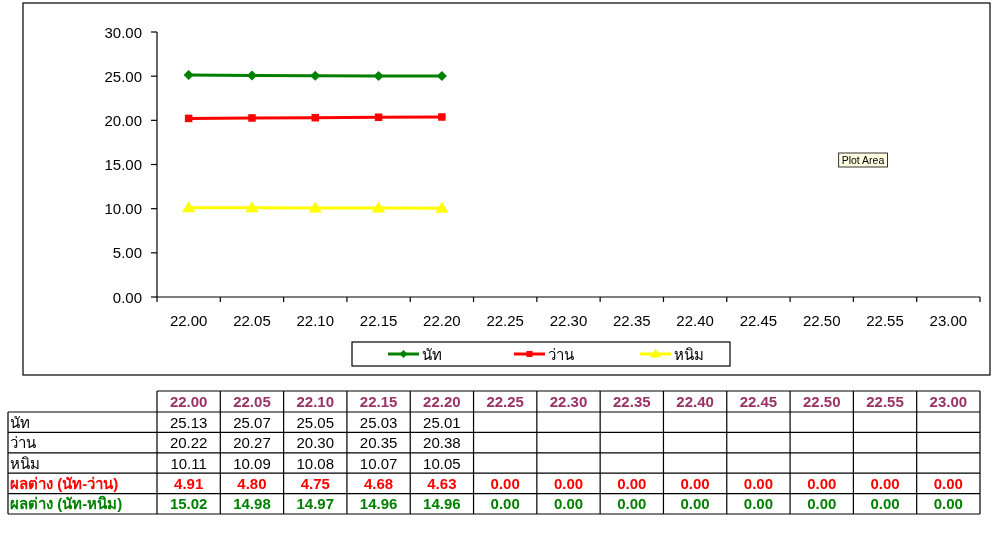 The image size is (1001, 535). What do you see at coordinates (252, 483) in the screenshot?
I see `text: 4.80` at bounding box center [252, 483].